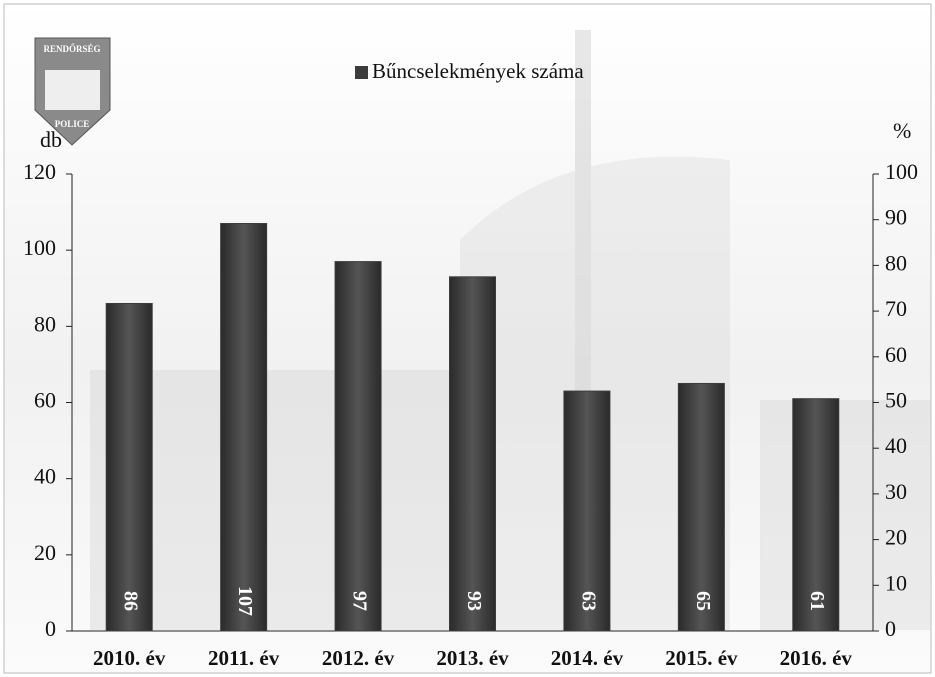 The width and height of the screenshot is (935, 677). I want to click on x-tick-label: 2012. év, so click(358, 658).